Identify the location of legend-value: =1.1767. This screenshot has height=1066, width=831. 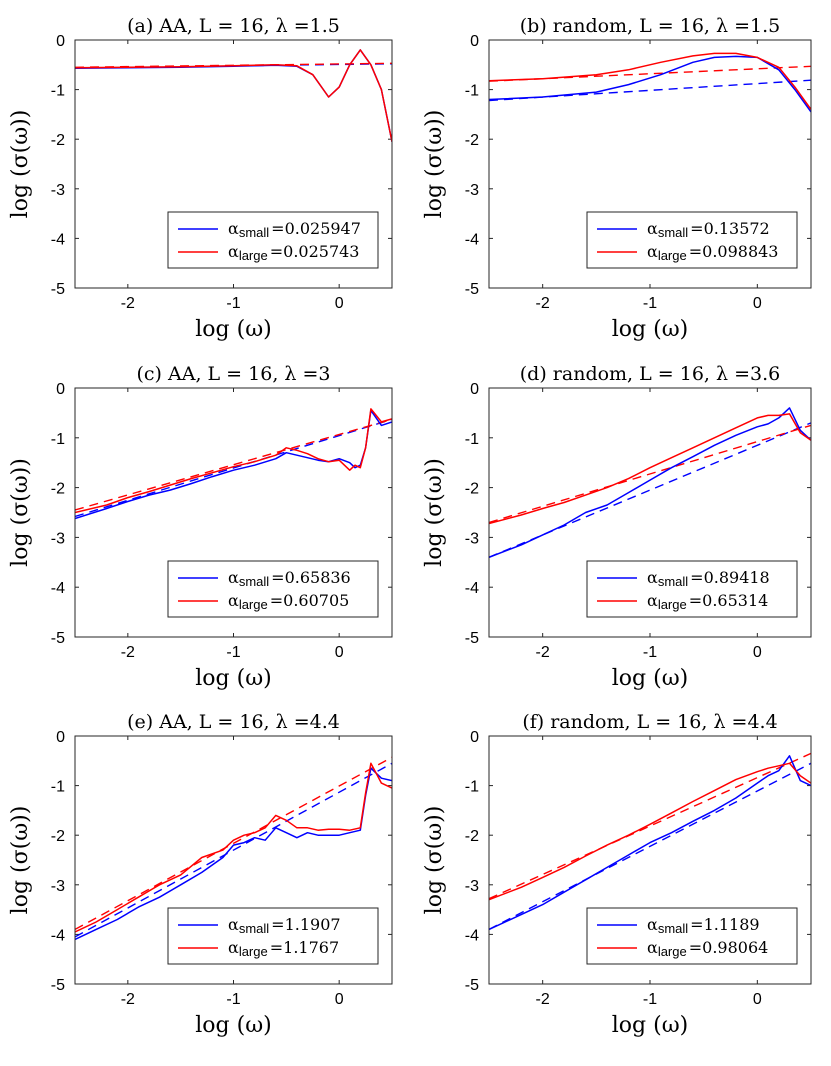
(304, 947).